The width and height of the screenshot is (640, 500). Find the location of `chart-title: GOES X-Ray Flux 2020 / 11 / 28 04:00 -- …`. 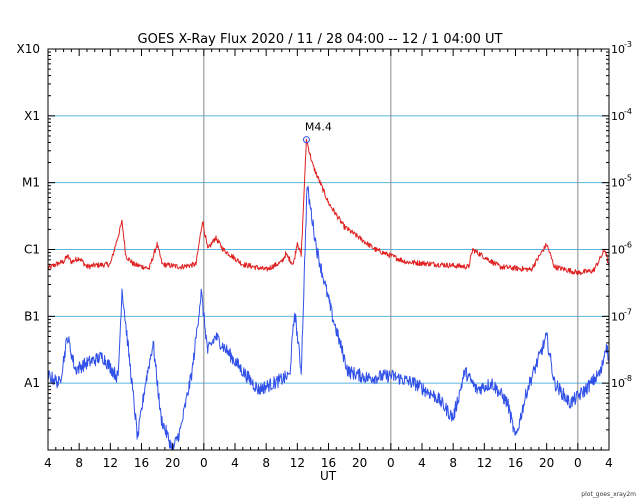

chart-title: GOES X-Ray Flux 2020 / 11 / 28 04:00 -- … is located at coordinates (320, 39).